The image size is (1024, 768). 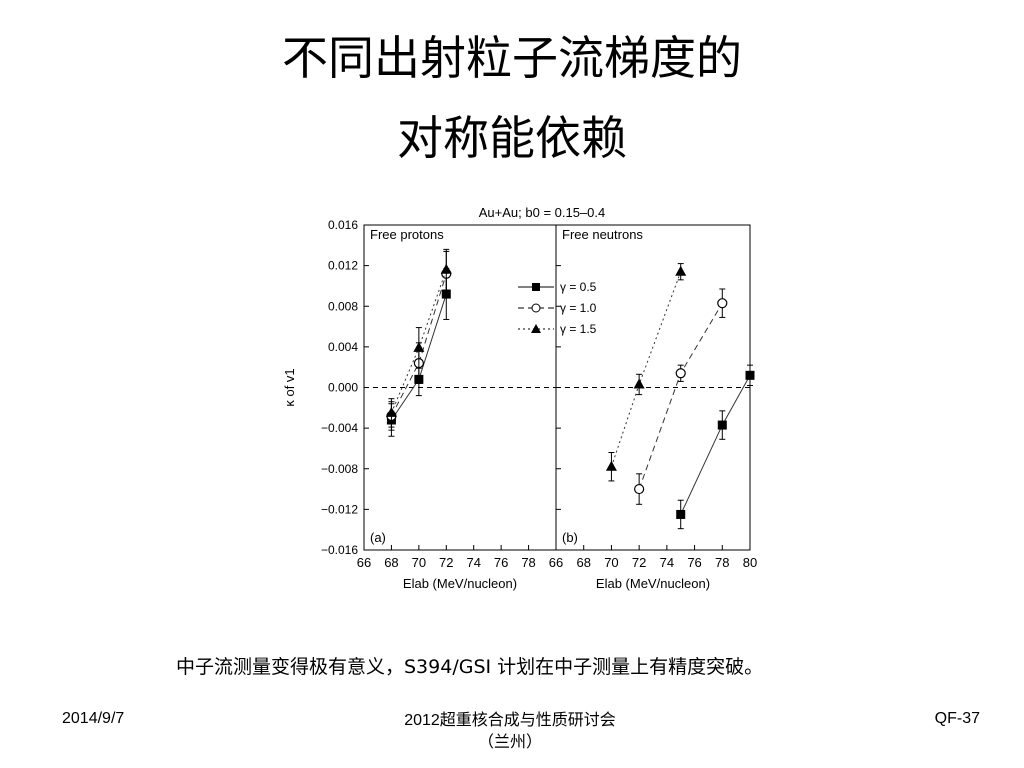 What do you see at coordinates (510, 720) in the screenshot?
I see `footer-conference-line1: 2012超重核合成与性质研讨会` at bounding box center [510, 720].